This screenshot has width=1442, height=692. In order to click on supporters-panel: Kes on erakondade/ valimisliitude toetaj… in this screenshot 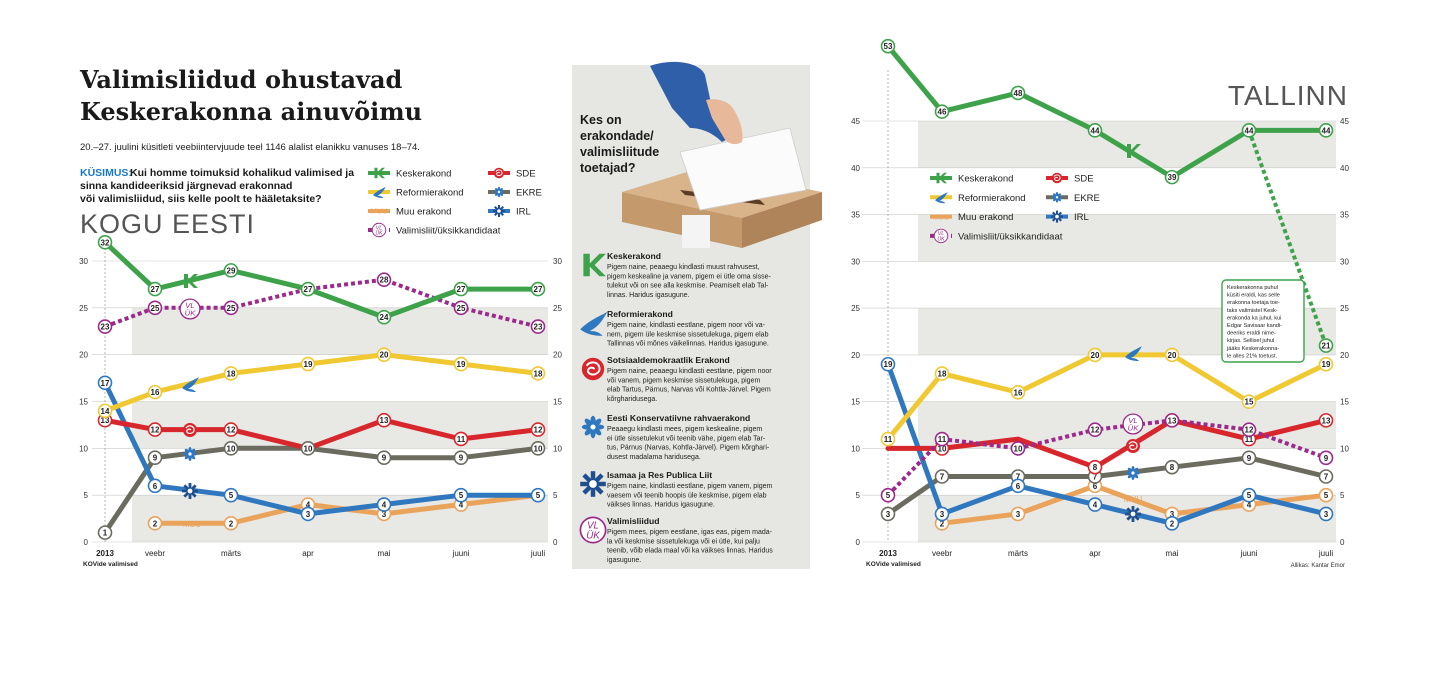, I will do `click(697, 315)`.